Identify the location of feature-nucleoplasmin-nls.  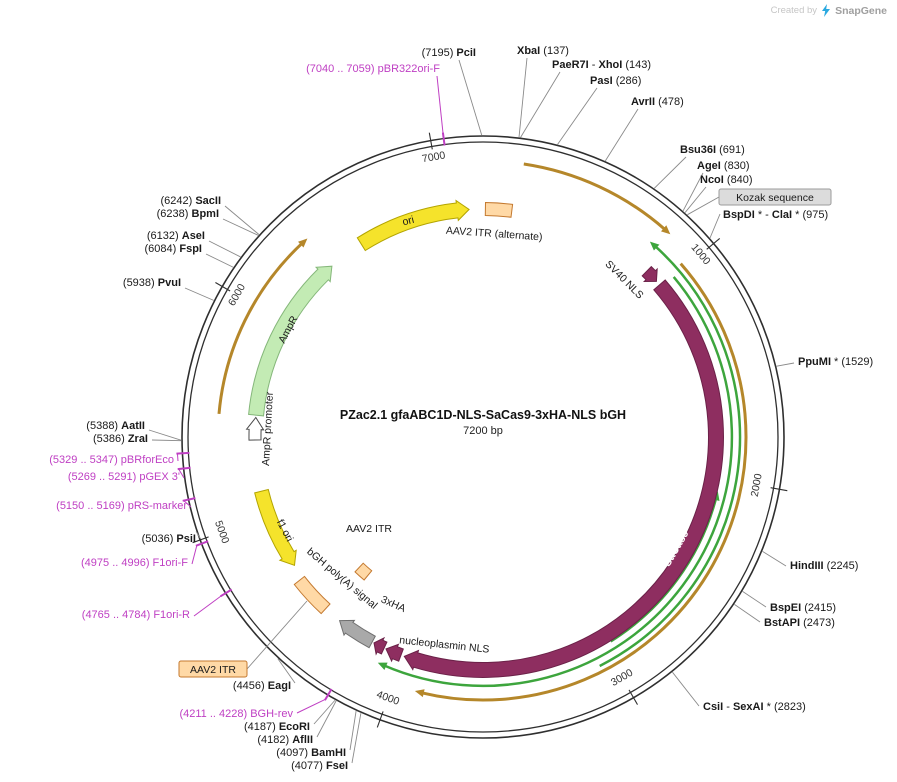
(380, 646).